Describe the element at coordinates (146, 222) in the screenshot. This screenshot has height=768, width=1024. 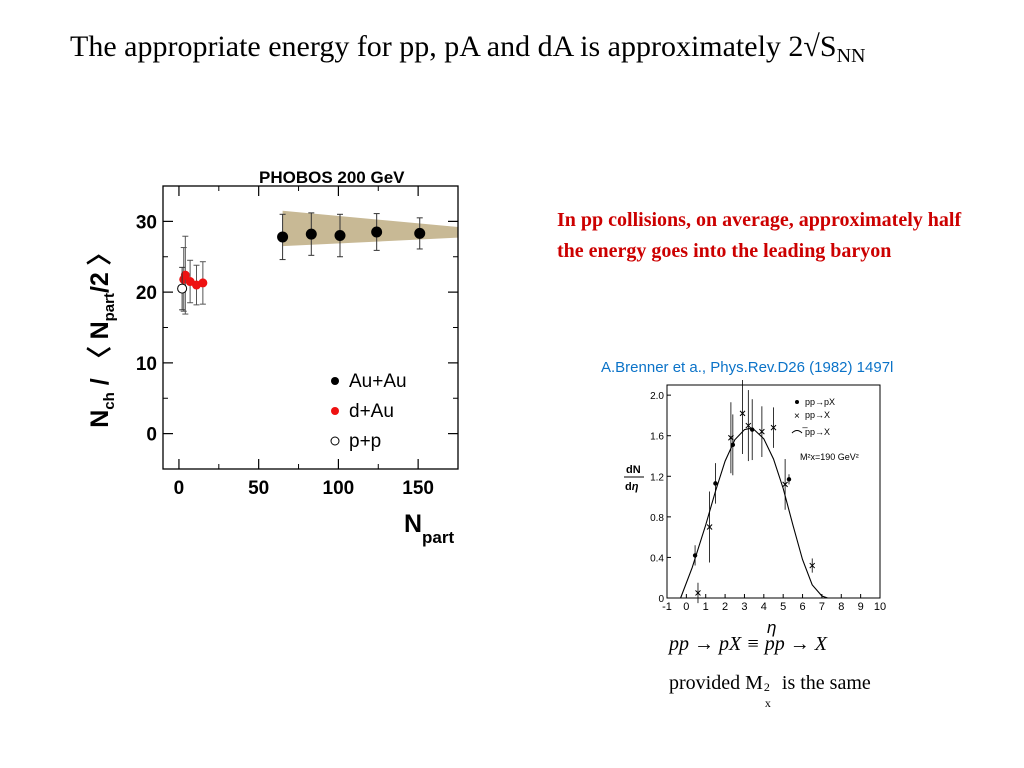
I see `y-tick-label: 30` at that location.